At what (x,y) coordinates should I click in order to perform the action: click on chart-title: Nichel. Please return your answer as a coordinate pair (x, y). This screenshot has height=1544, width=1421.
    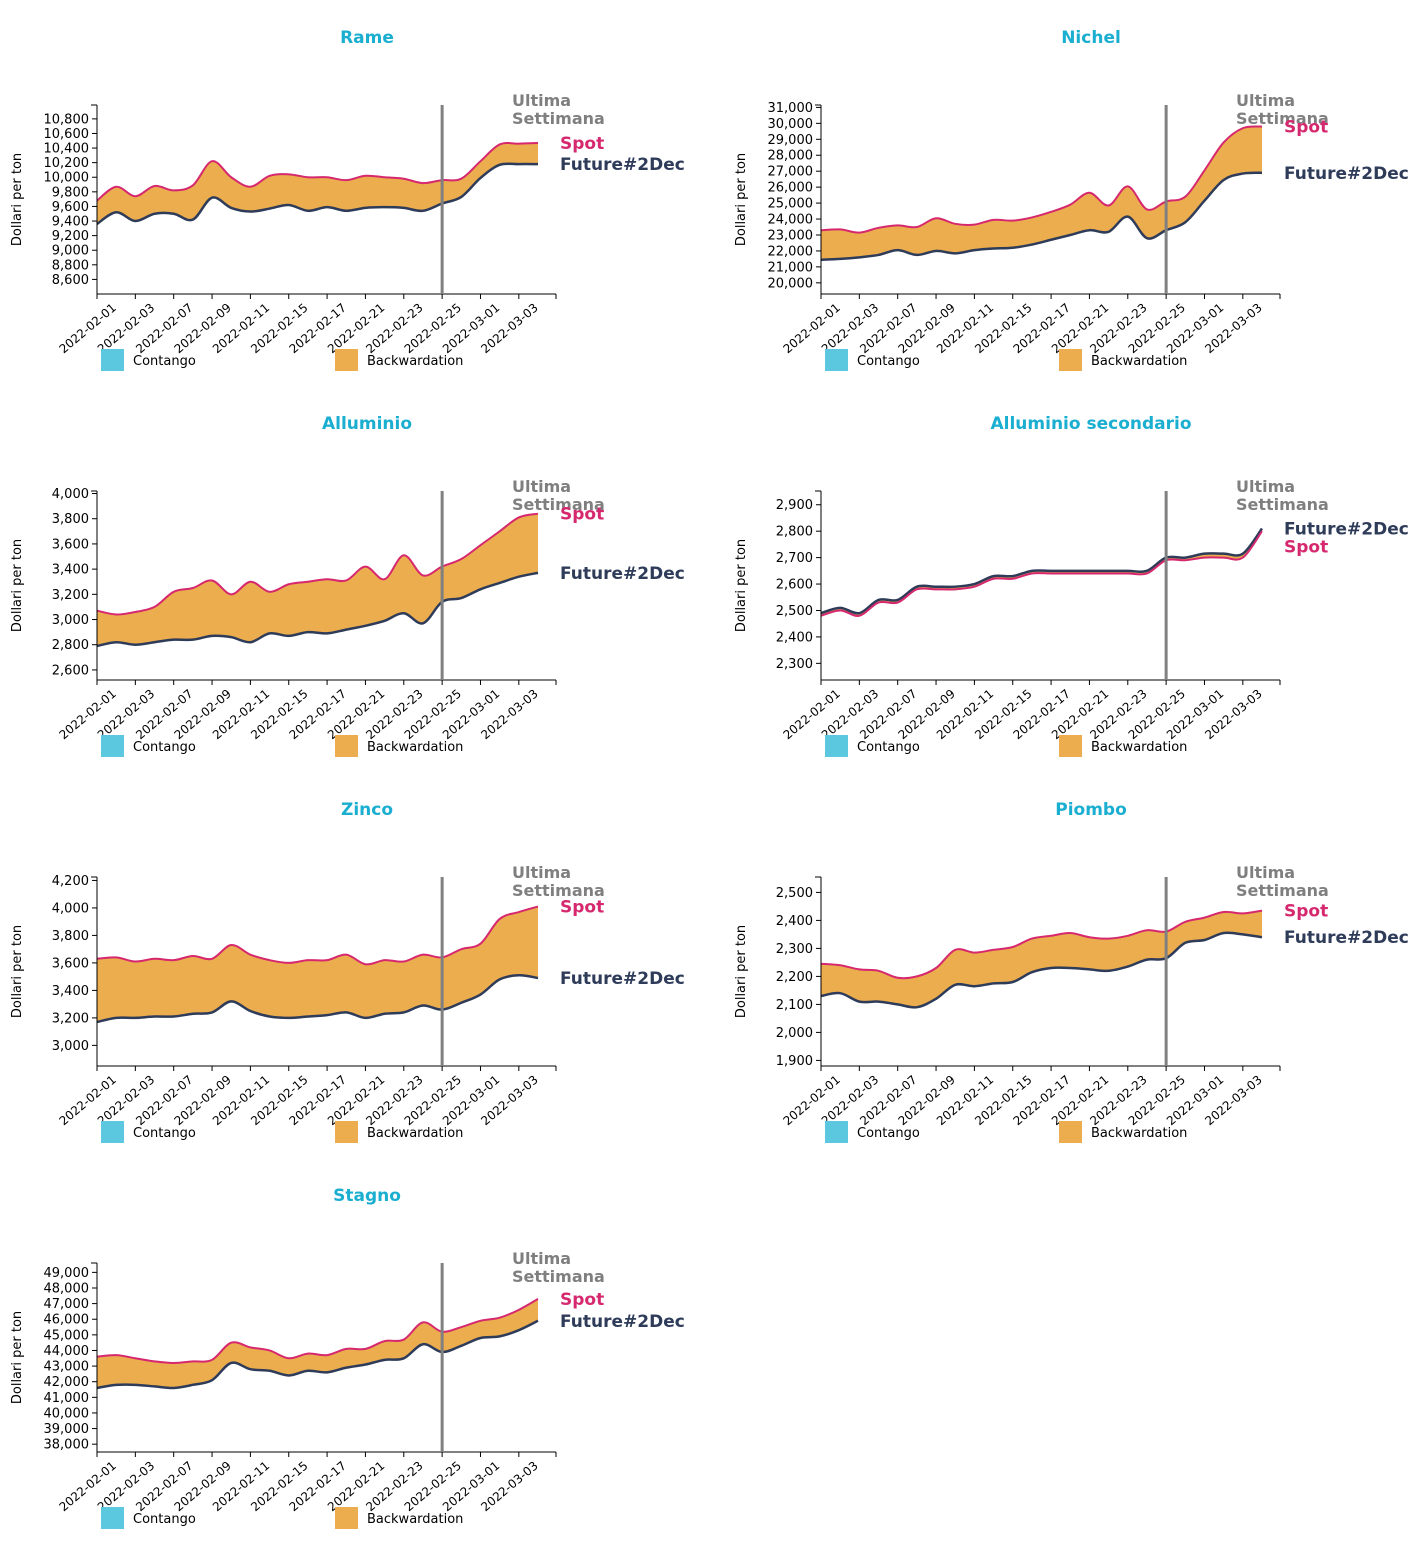
    Looking at the image, I should click on (1091, 38).